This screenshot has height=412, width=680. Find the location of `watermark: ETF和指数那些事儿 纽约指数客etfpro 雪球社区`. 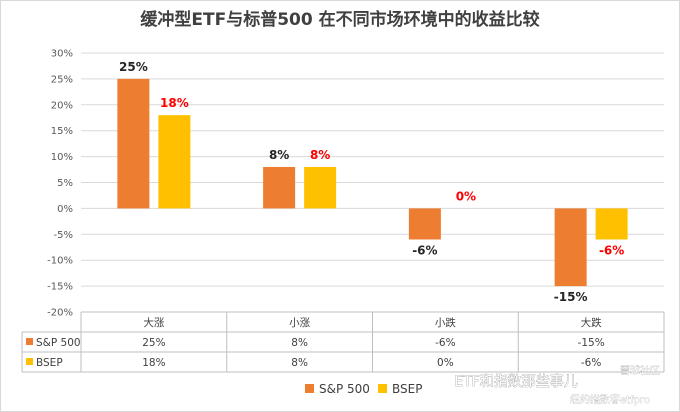

watermark: ETF和指数那些事儿 纽约指数客etfpro 雪球社区 is located at coordinates (557, 385).